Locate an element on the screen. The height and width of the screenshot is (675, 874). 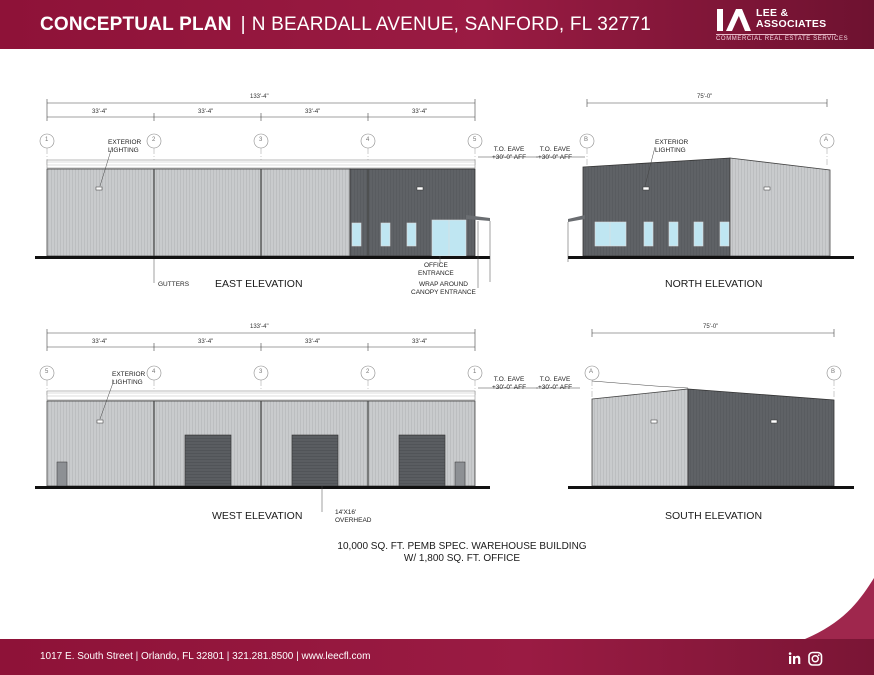
north-lighting-note: EXTERIOR LIGHTING is located at coordinates (672, 146).